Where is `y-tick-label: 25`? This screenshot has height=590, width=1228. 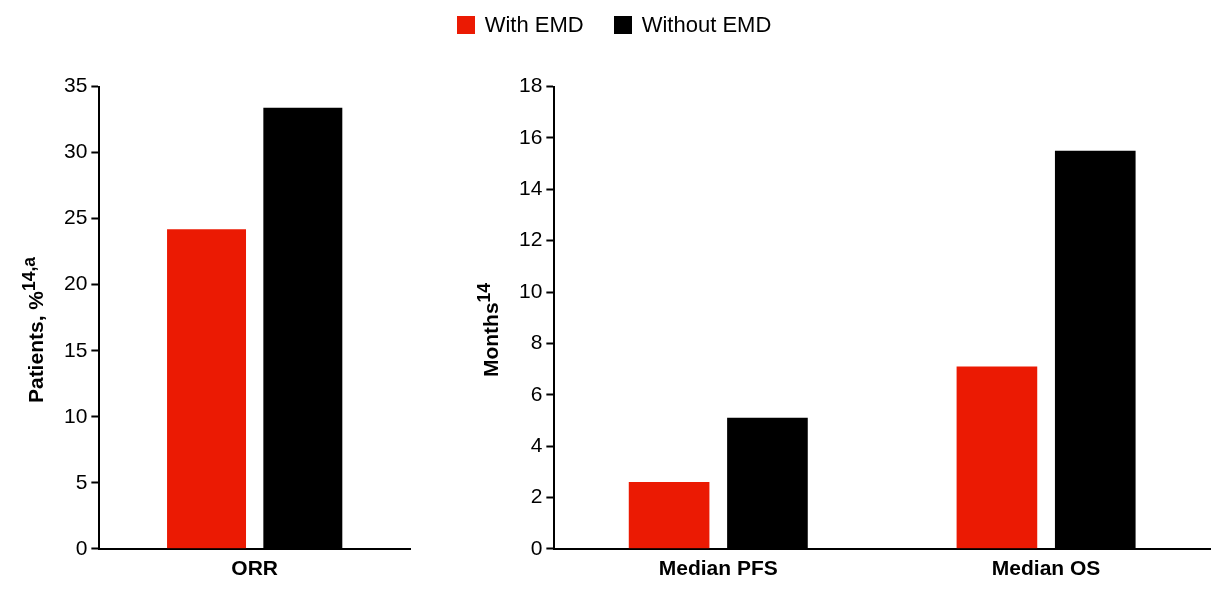 y-tick-label: 25 is located at coordinates (76, 217).